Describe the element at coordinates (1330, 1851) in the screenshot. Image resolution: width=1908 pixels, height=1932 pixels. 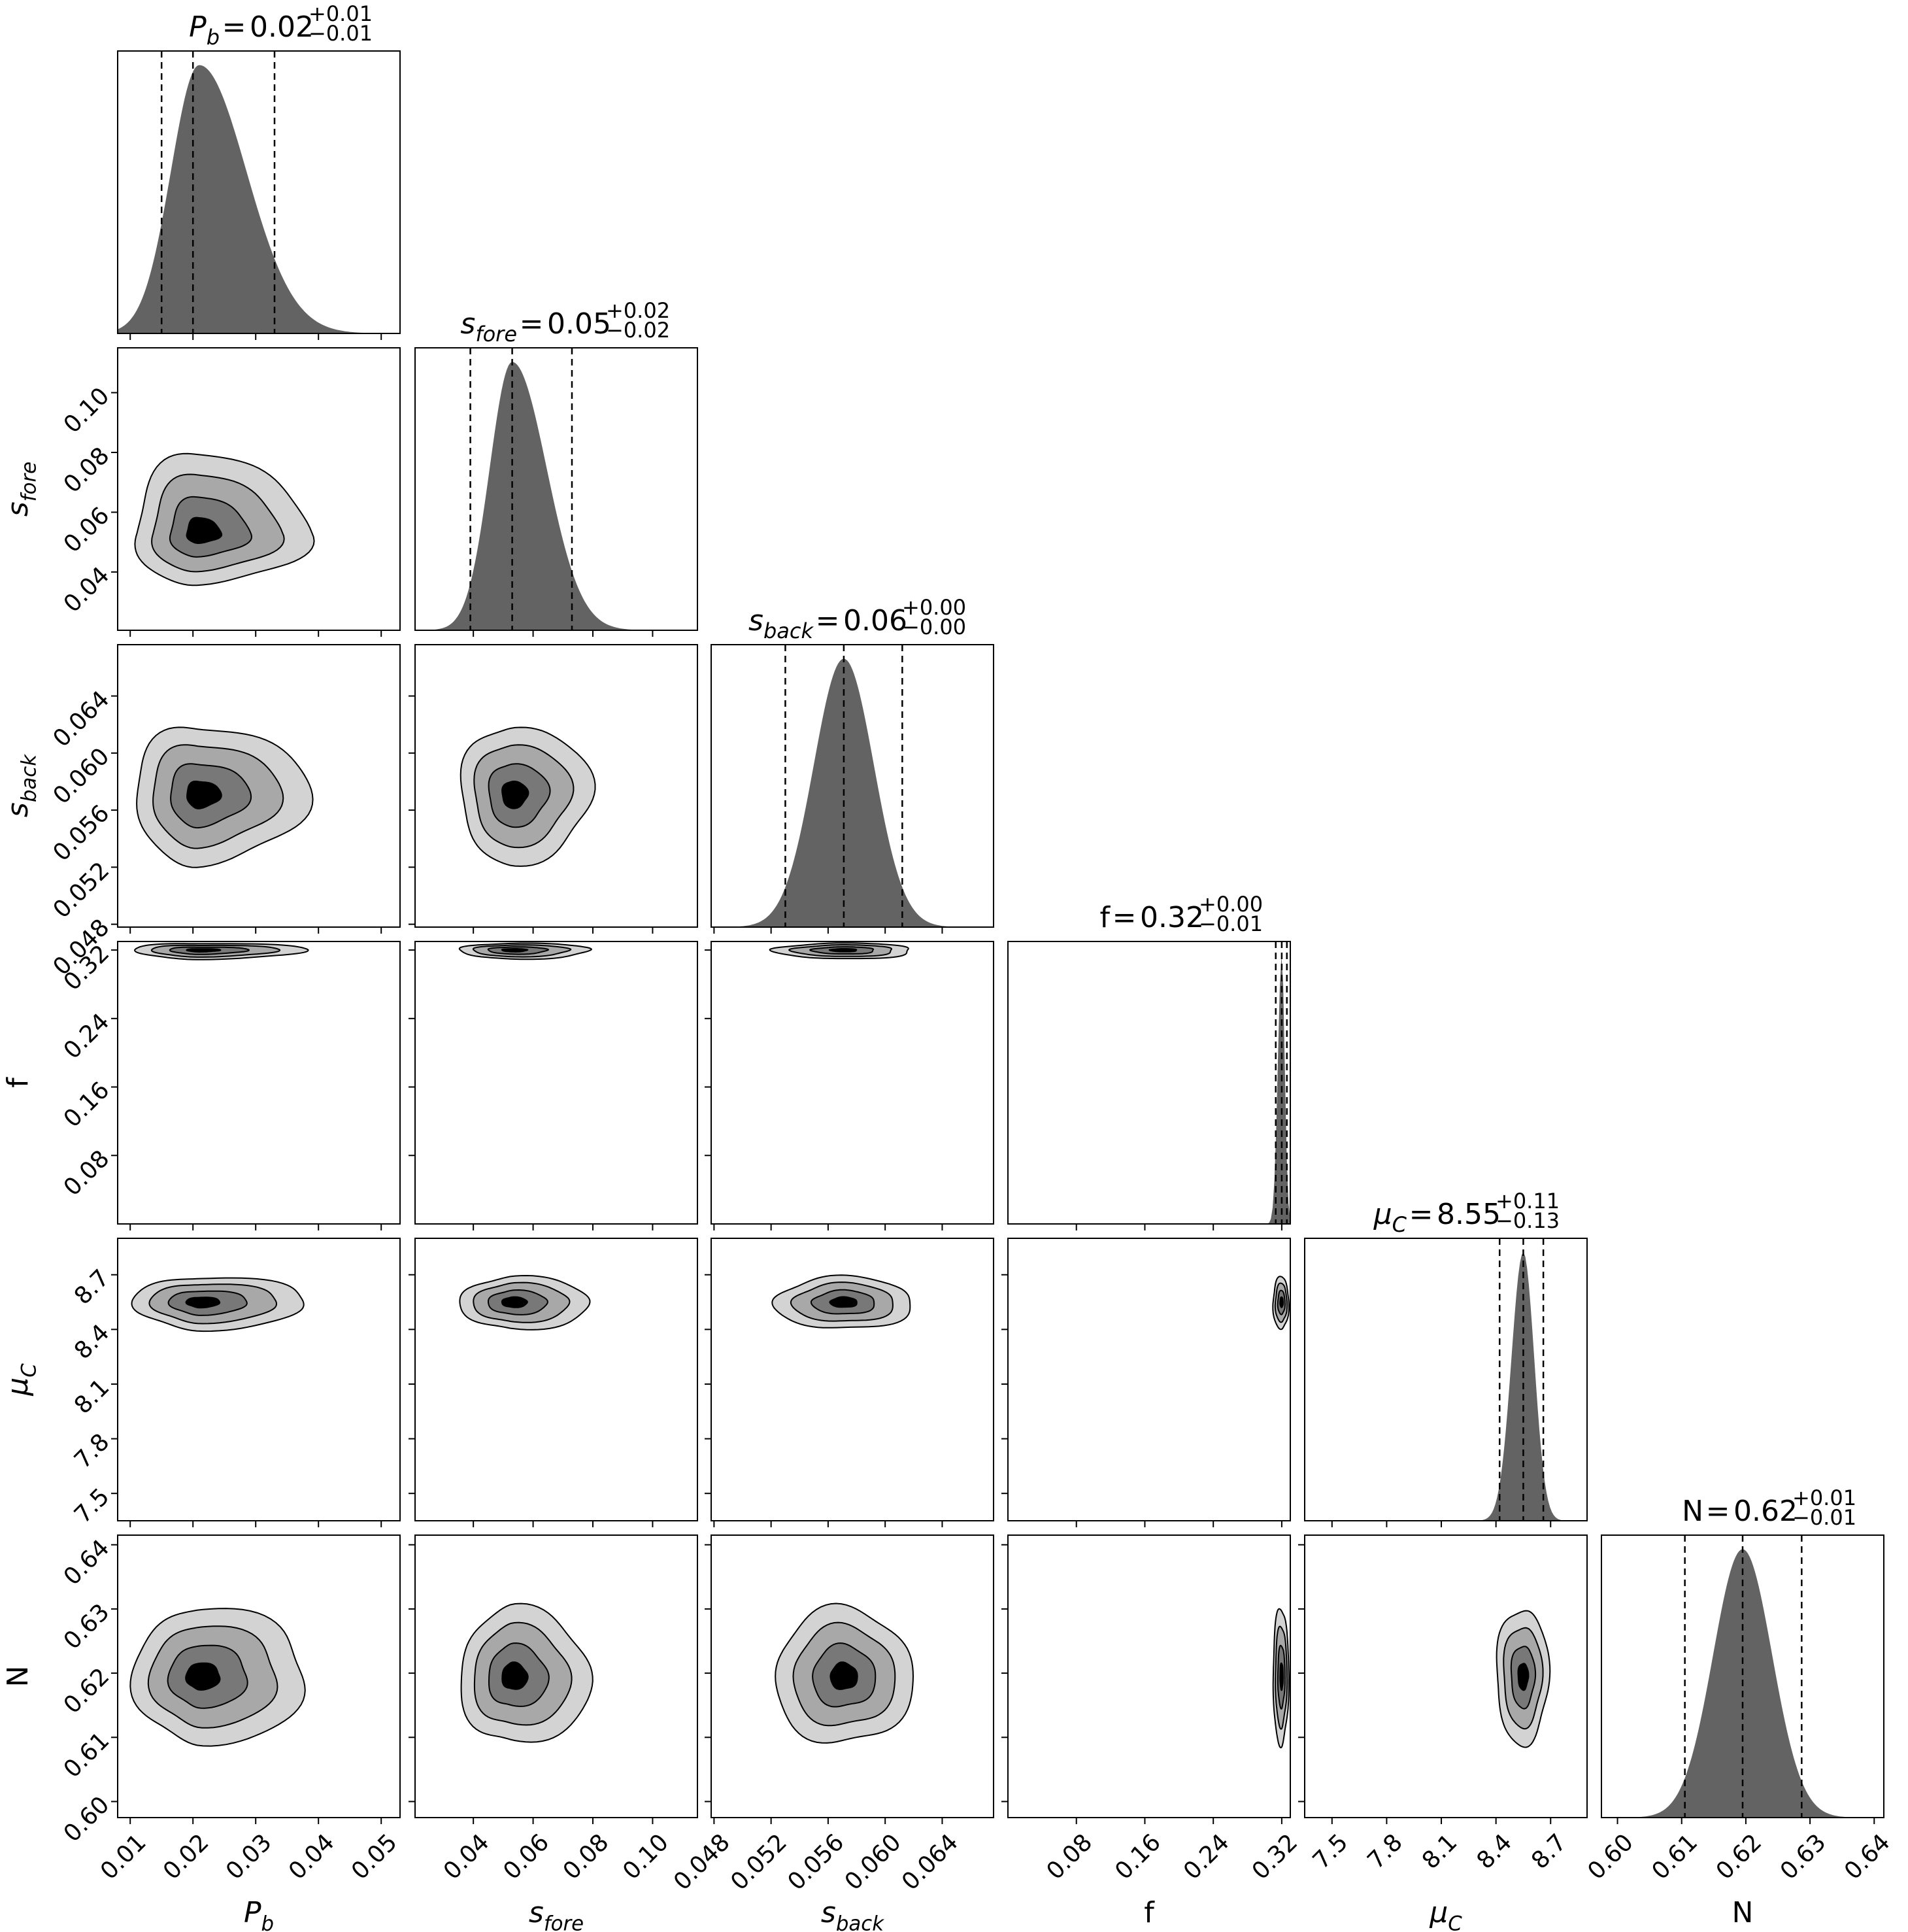
I see `x-tick-label-muC: 7.5` at that location.